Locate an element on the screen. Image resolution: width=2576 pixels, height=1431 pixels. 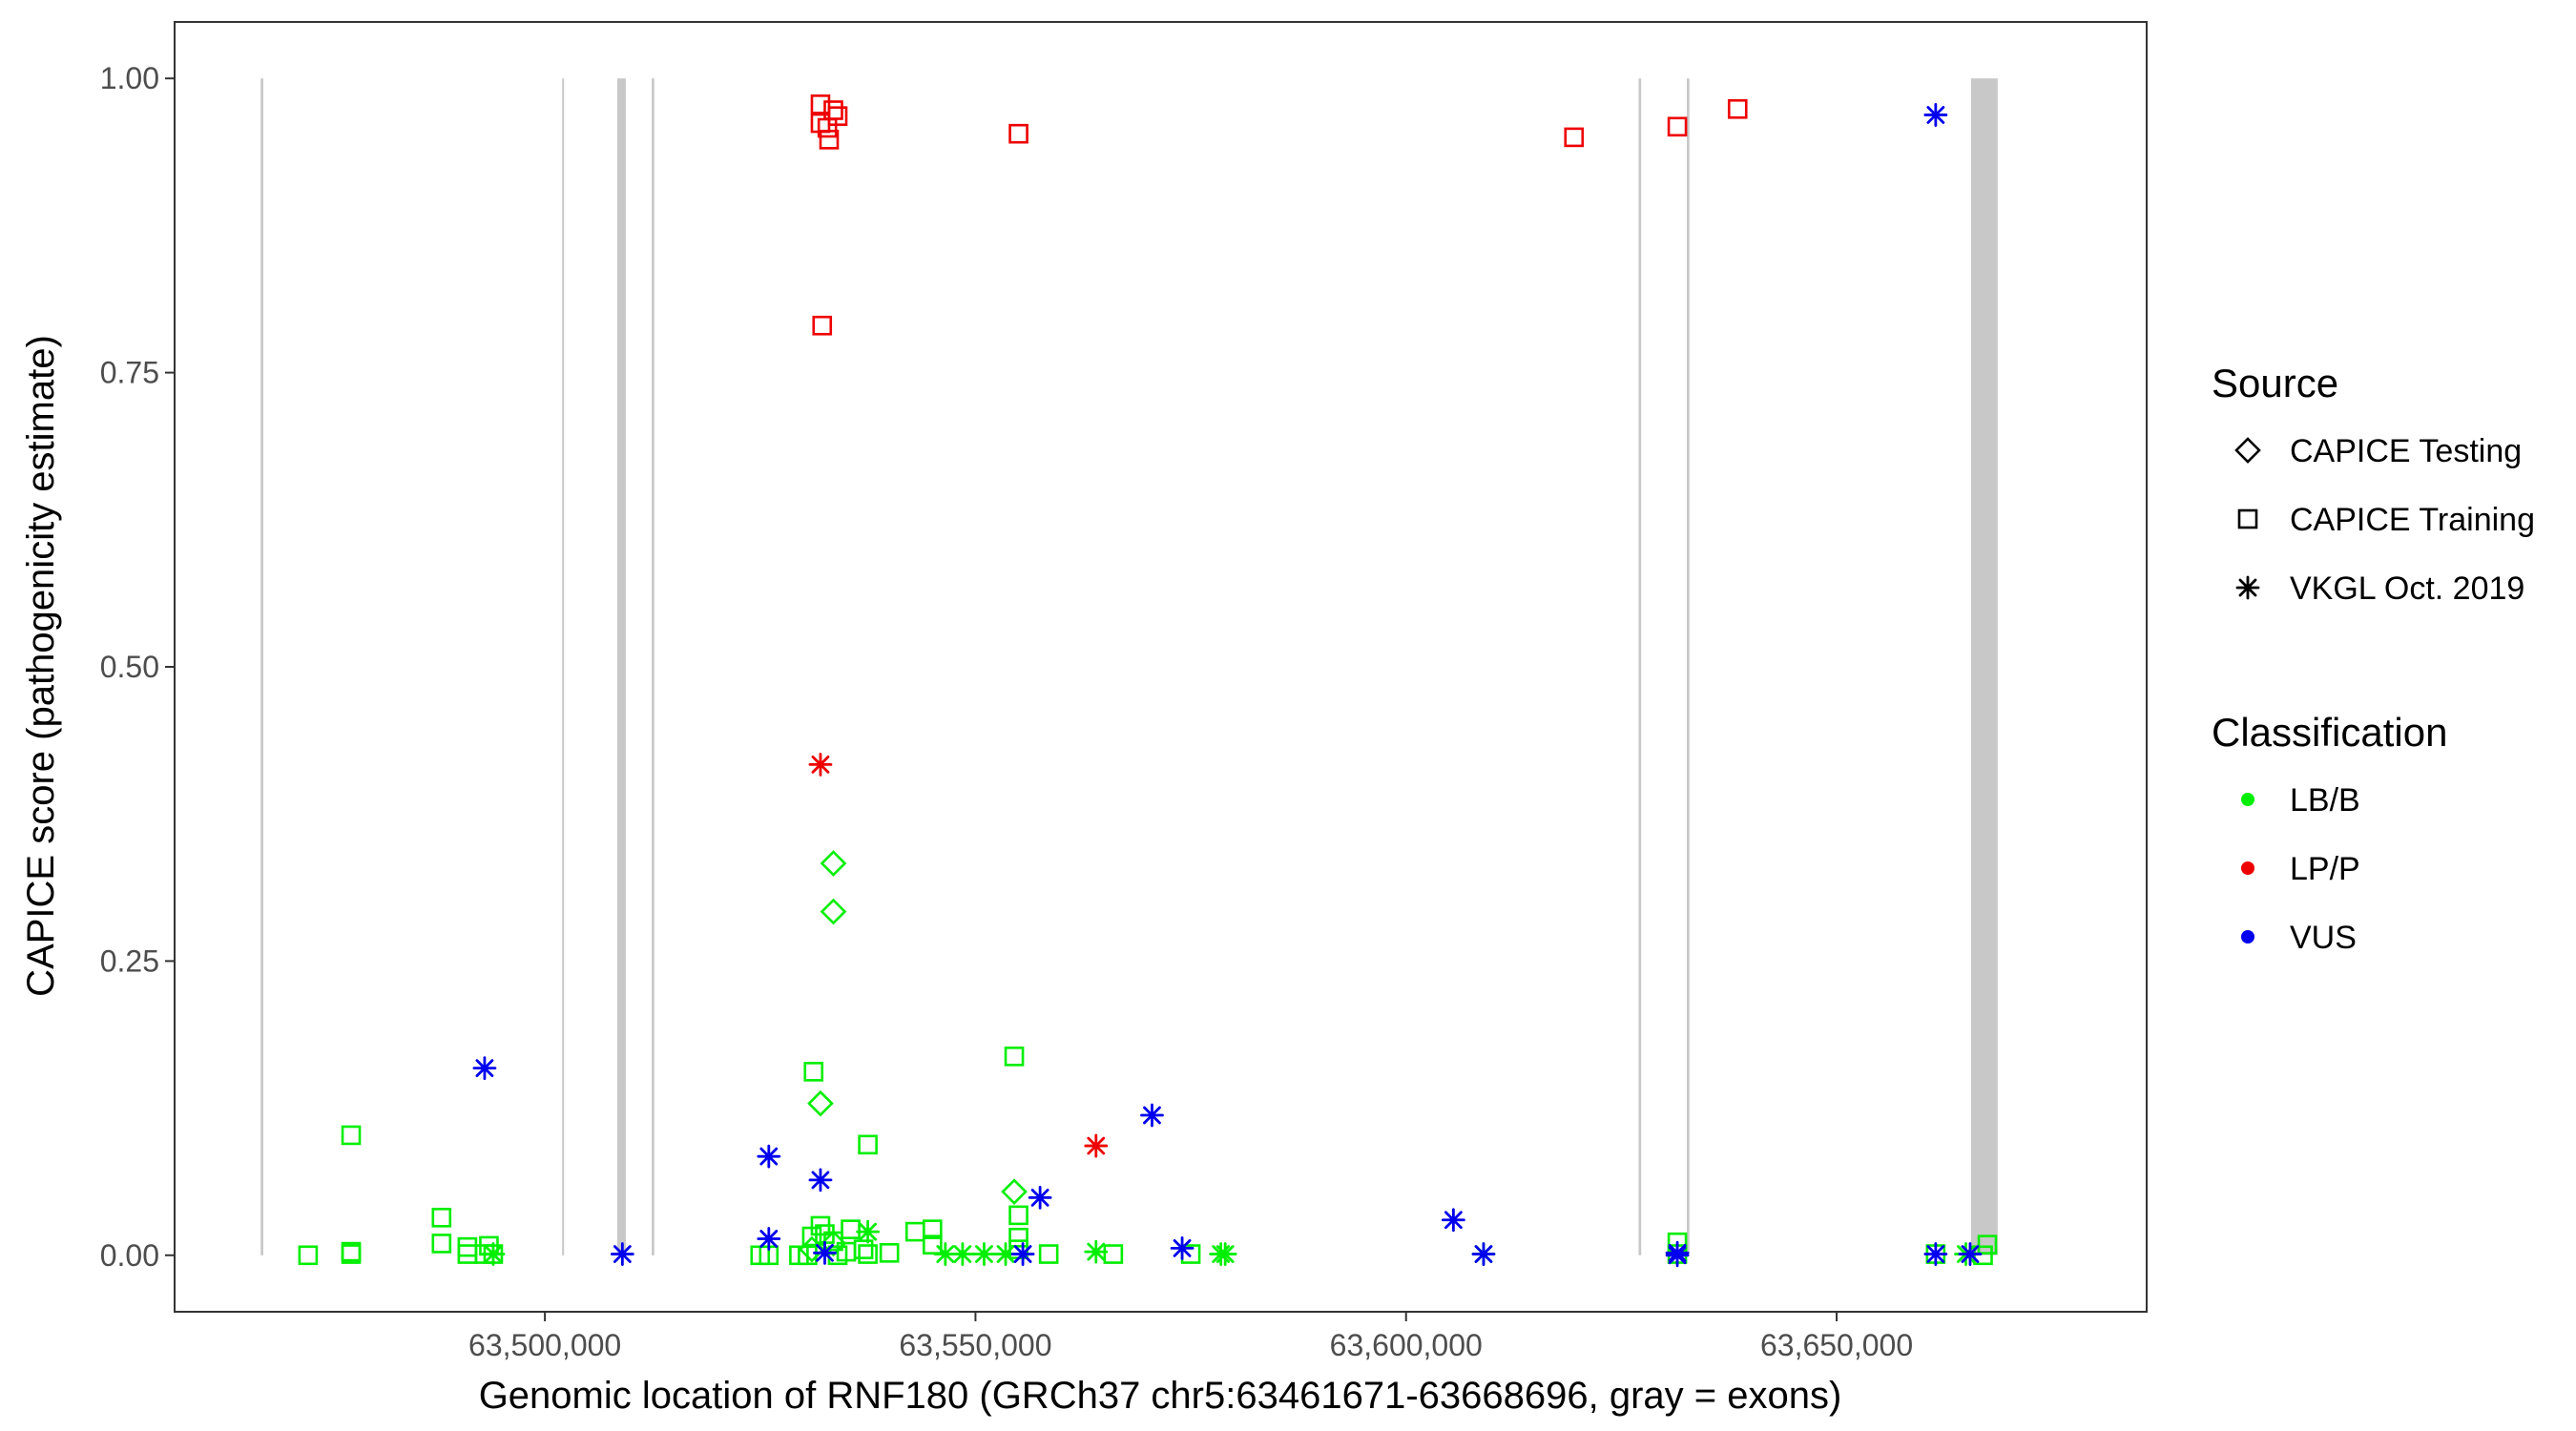
x-tick-label: 63,550,000 is located at coordinates (975, 1345).